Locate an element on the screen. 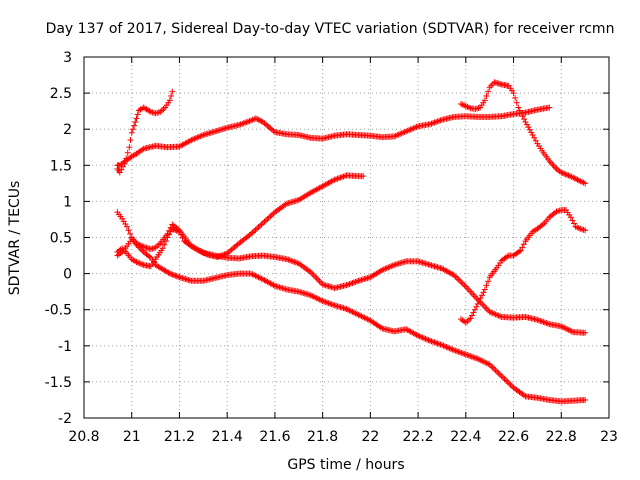 Image resolution: width=640 pixels, height=480 pixels. y-tick-label: 2.5 is located at coordinates (61, 94).